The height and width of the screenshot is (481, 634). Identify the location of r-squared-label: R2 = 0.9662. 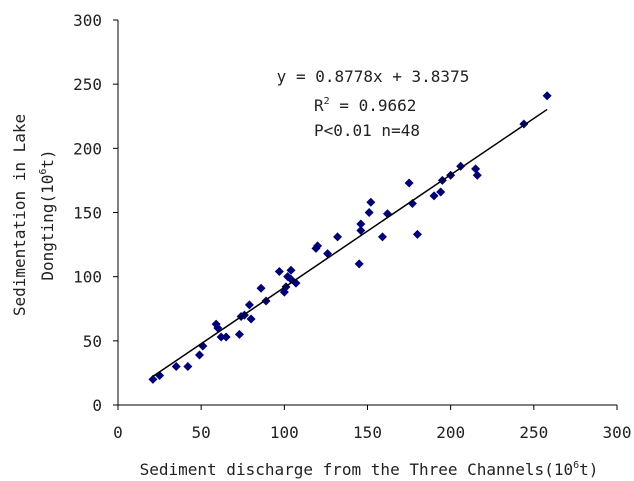
(365, 105).